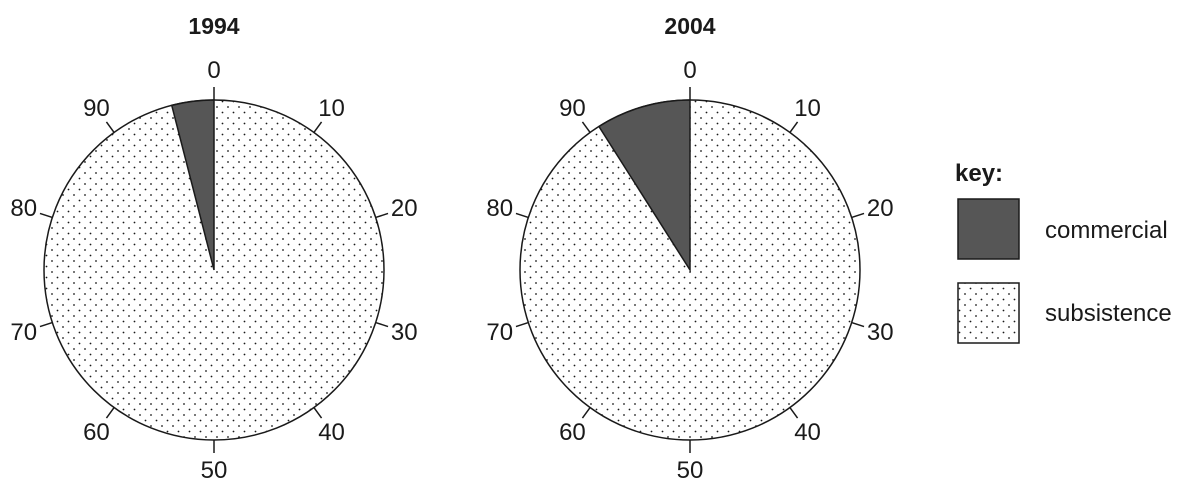  I want to click on legend-label-commercial: commercial, so click(1106, 230).